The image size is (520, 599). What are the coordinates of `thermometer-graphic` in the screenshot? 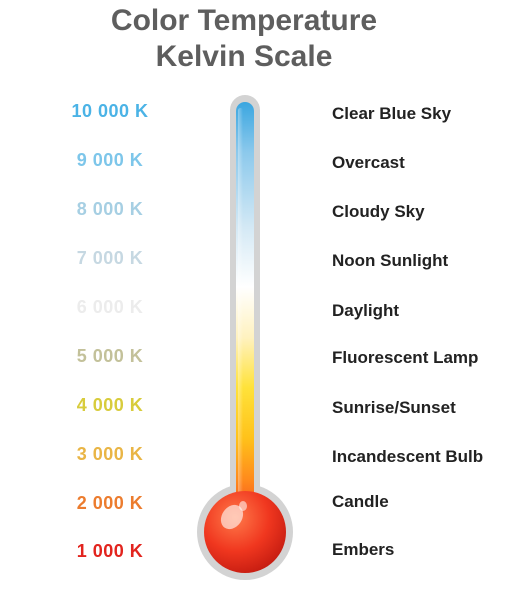 It's located at (245, 337).